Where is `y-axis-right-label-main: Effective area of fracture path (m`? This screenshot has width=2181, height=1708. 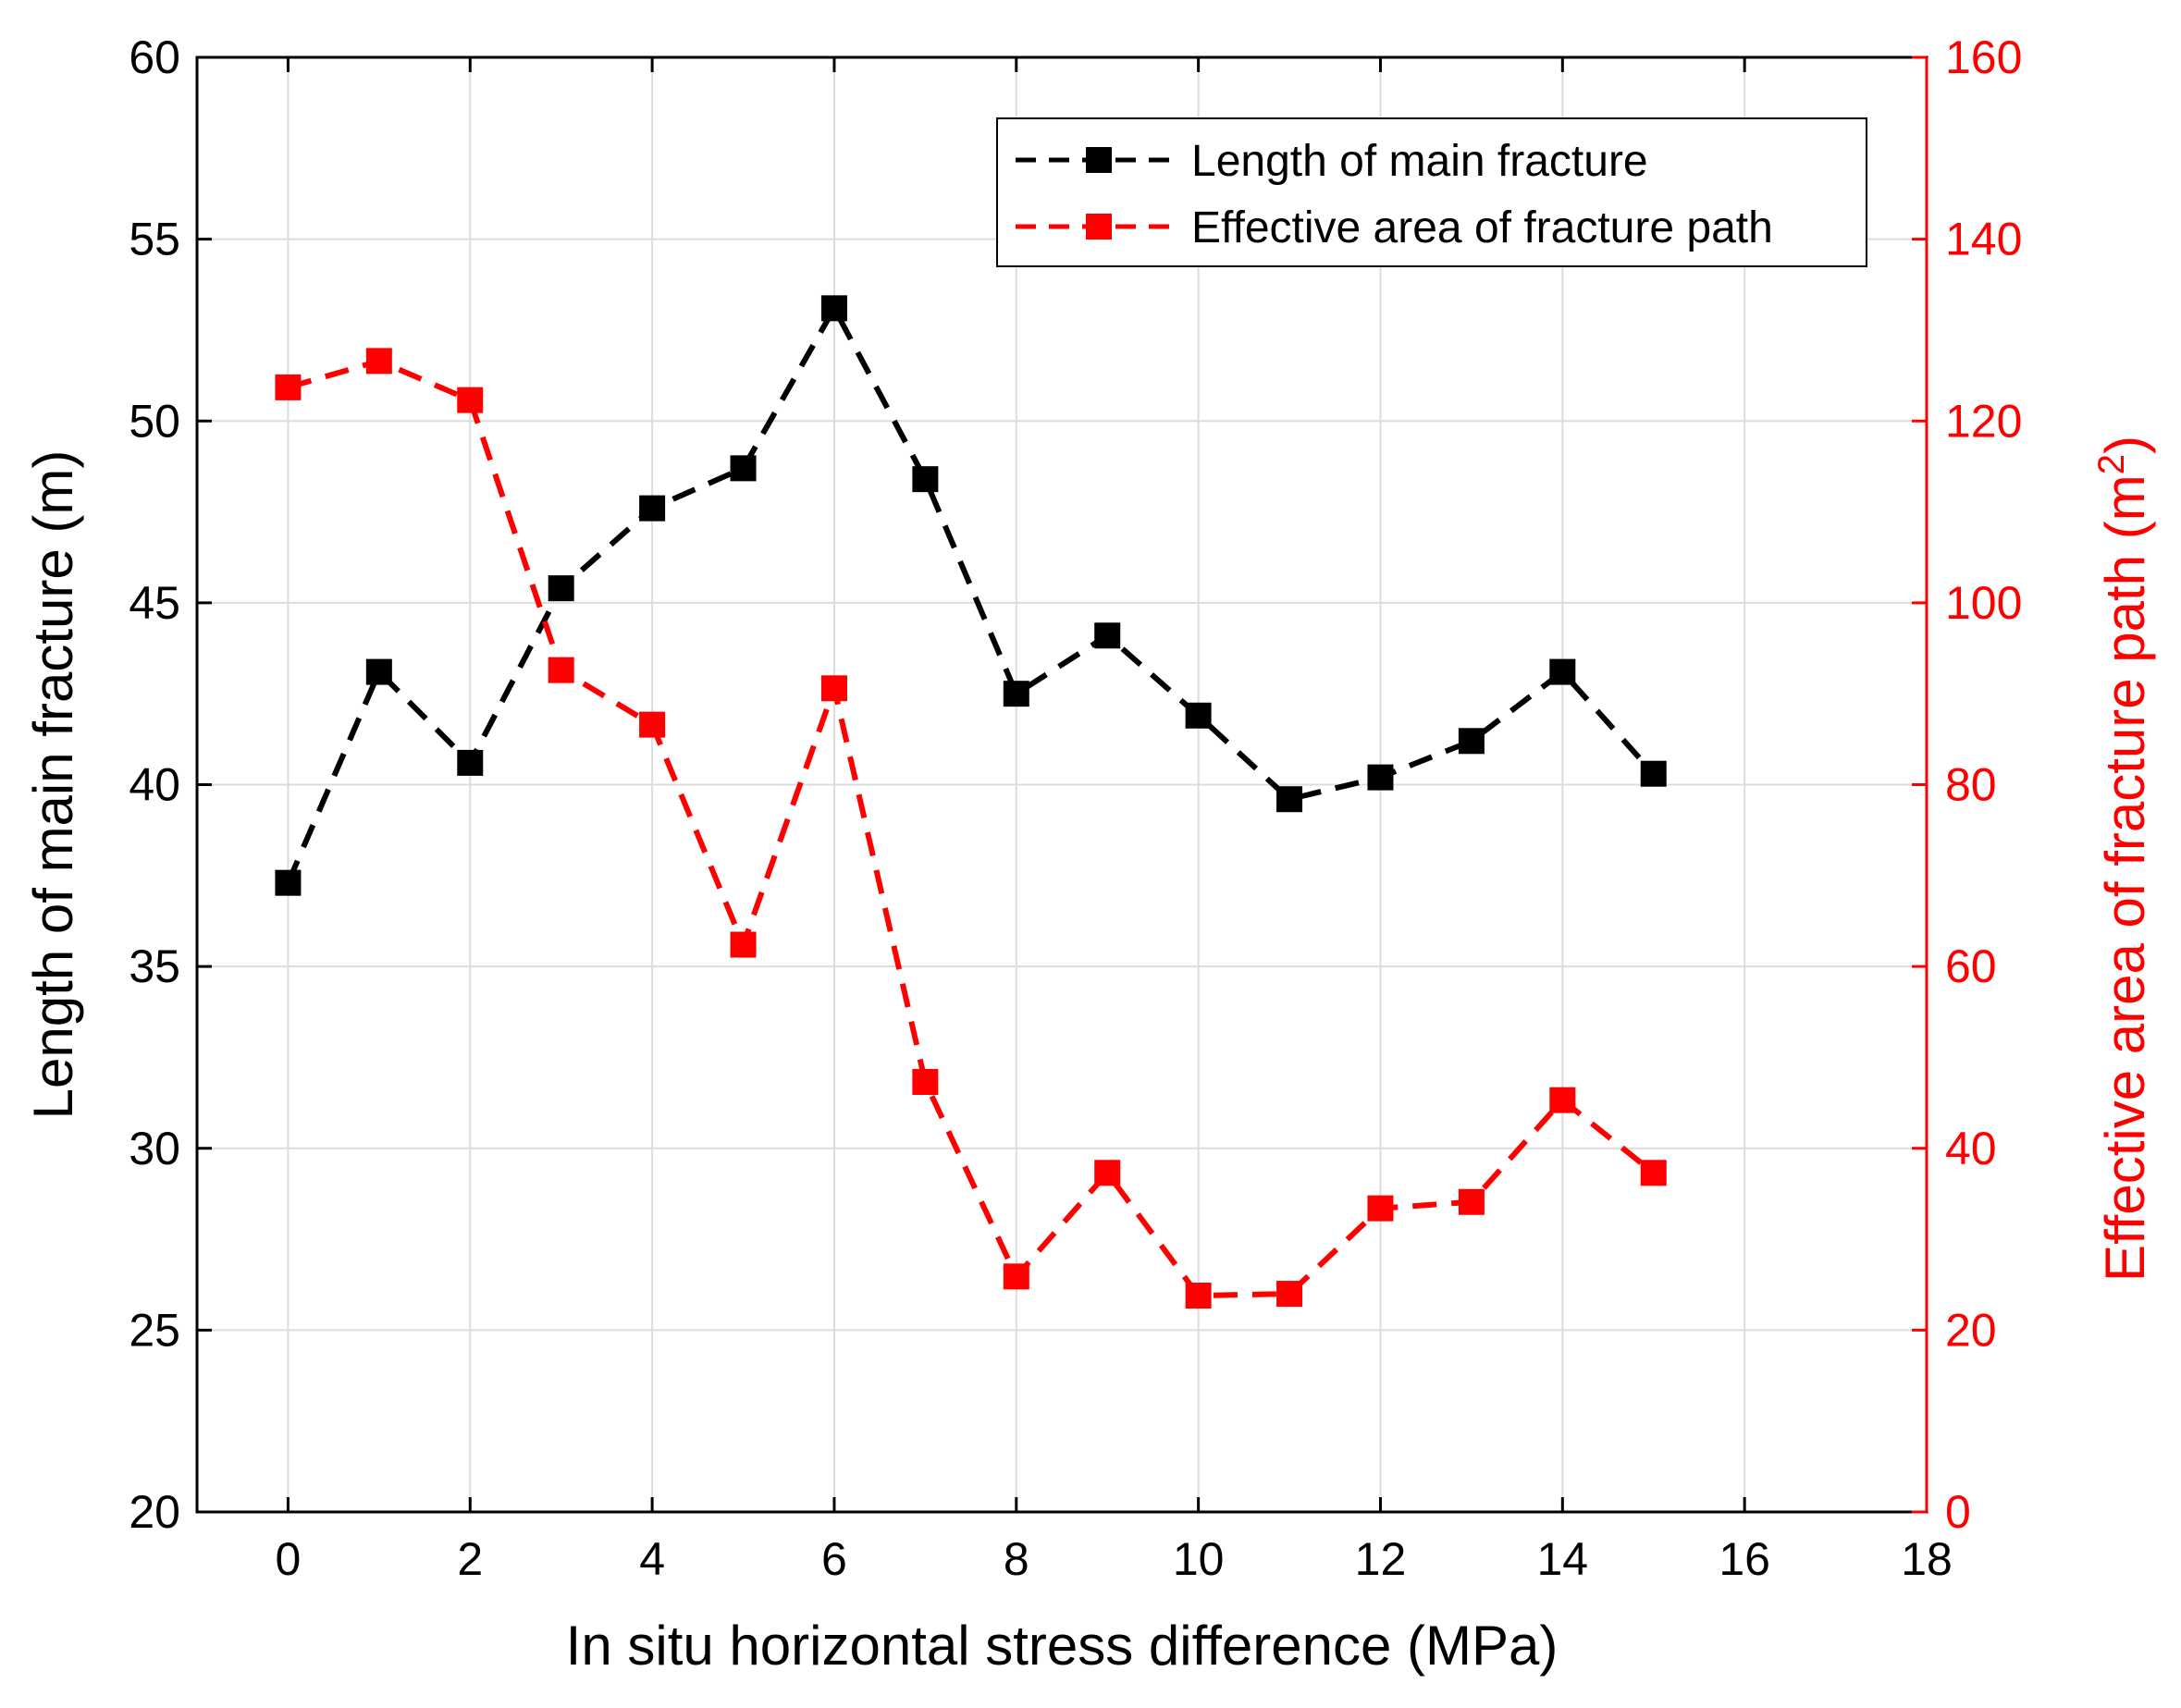
y-axis-right-label-main: Effective area of fracture path (m is located at coordinates (2125, 878).